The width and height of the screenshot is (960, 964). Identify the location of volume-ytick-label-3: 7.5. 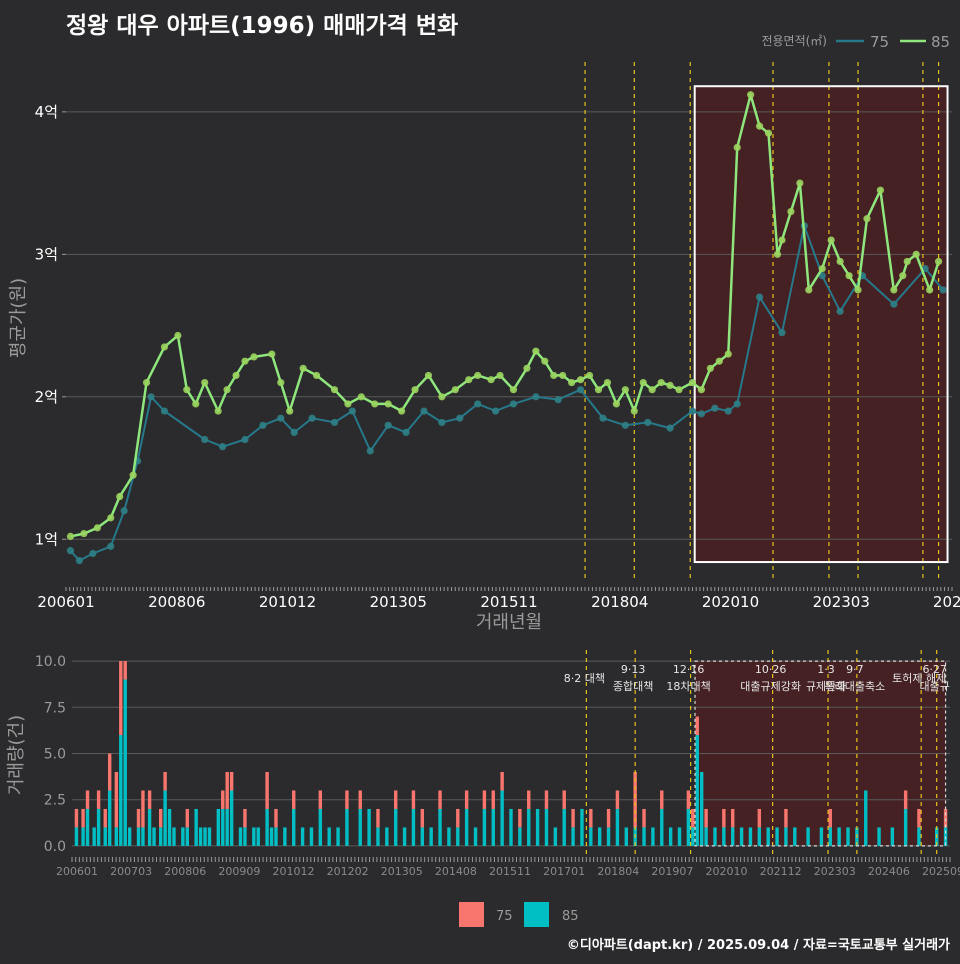
(55, 708).